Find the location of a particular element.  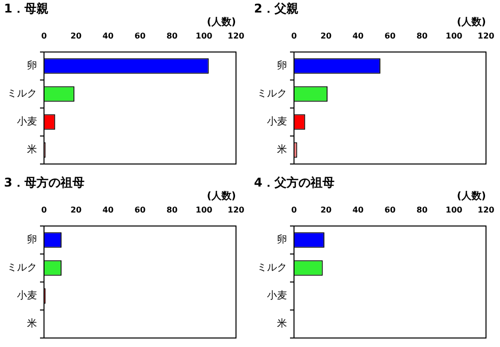

chart-title: 3．母方の祖母 is located at coordinates (44, 181).